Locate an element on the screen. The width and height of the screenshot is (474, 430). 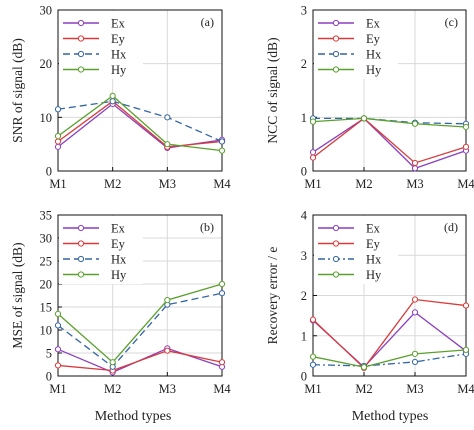
panel-label: (d) is located at coordinates (451, 227).